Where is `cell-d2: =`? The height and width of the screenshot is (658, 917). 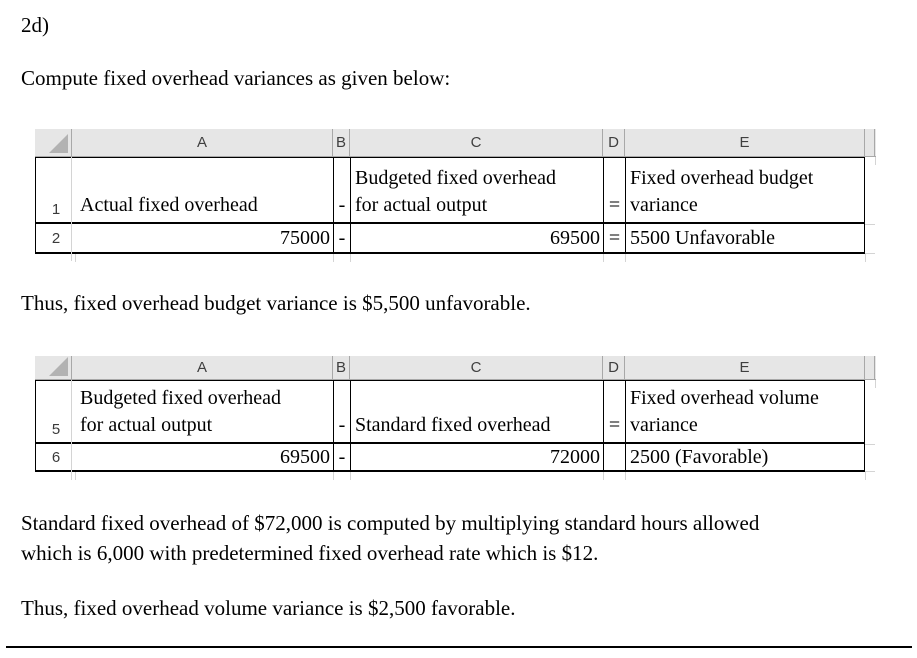
cell-d2: = is located at coordinates (615, 238).